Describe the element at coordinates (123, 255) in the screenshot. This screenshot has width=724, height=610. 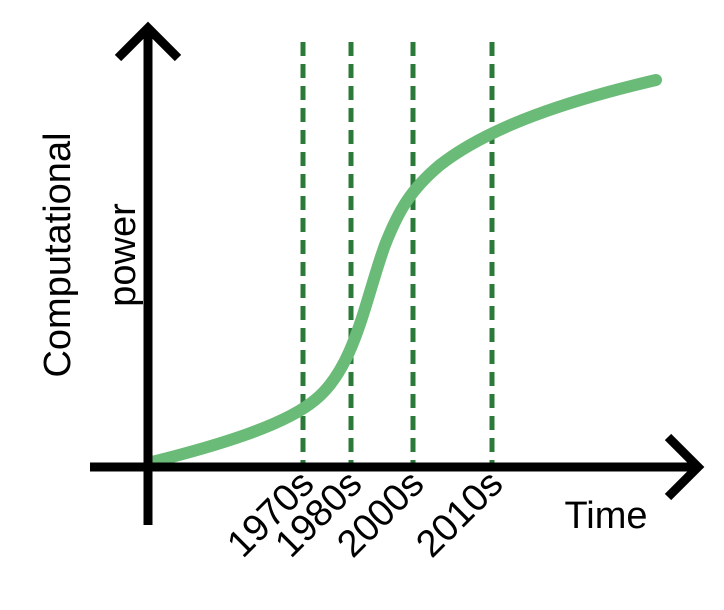
I see `y-axis-label-line: power` at that location.